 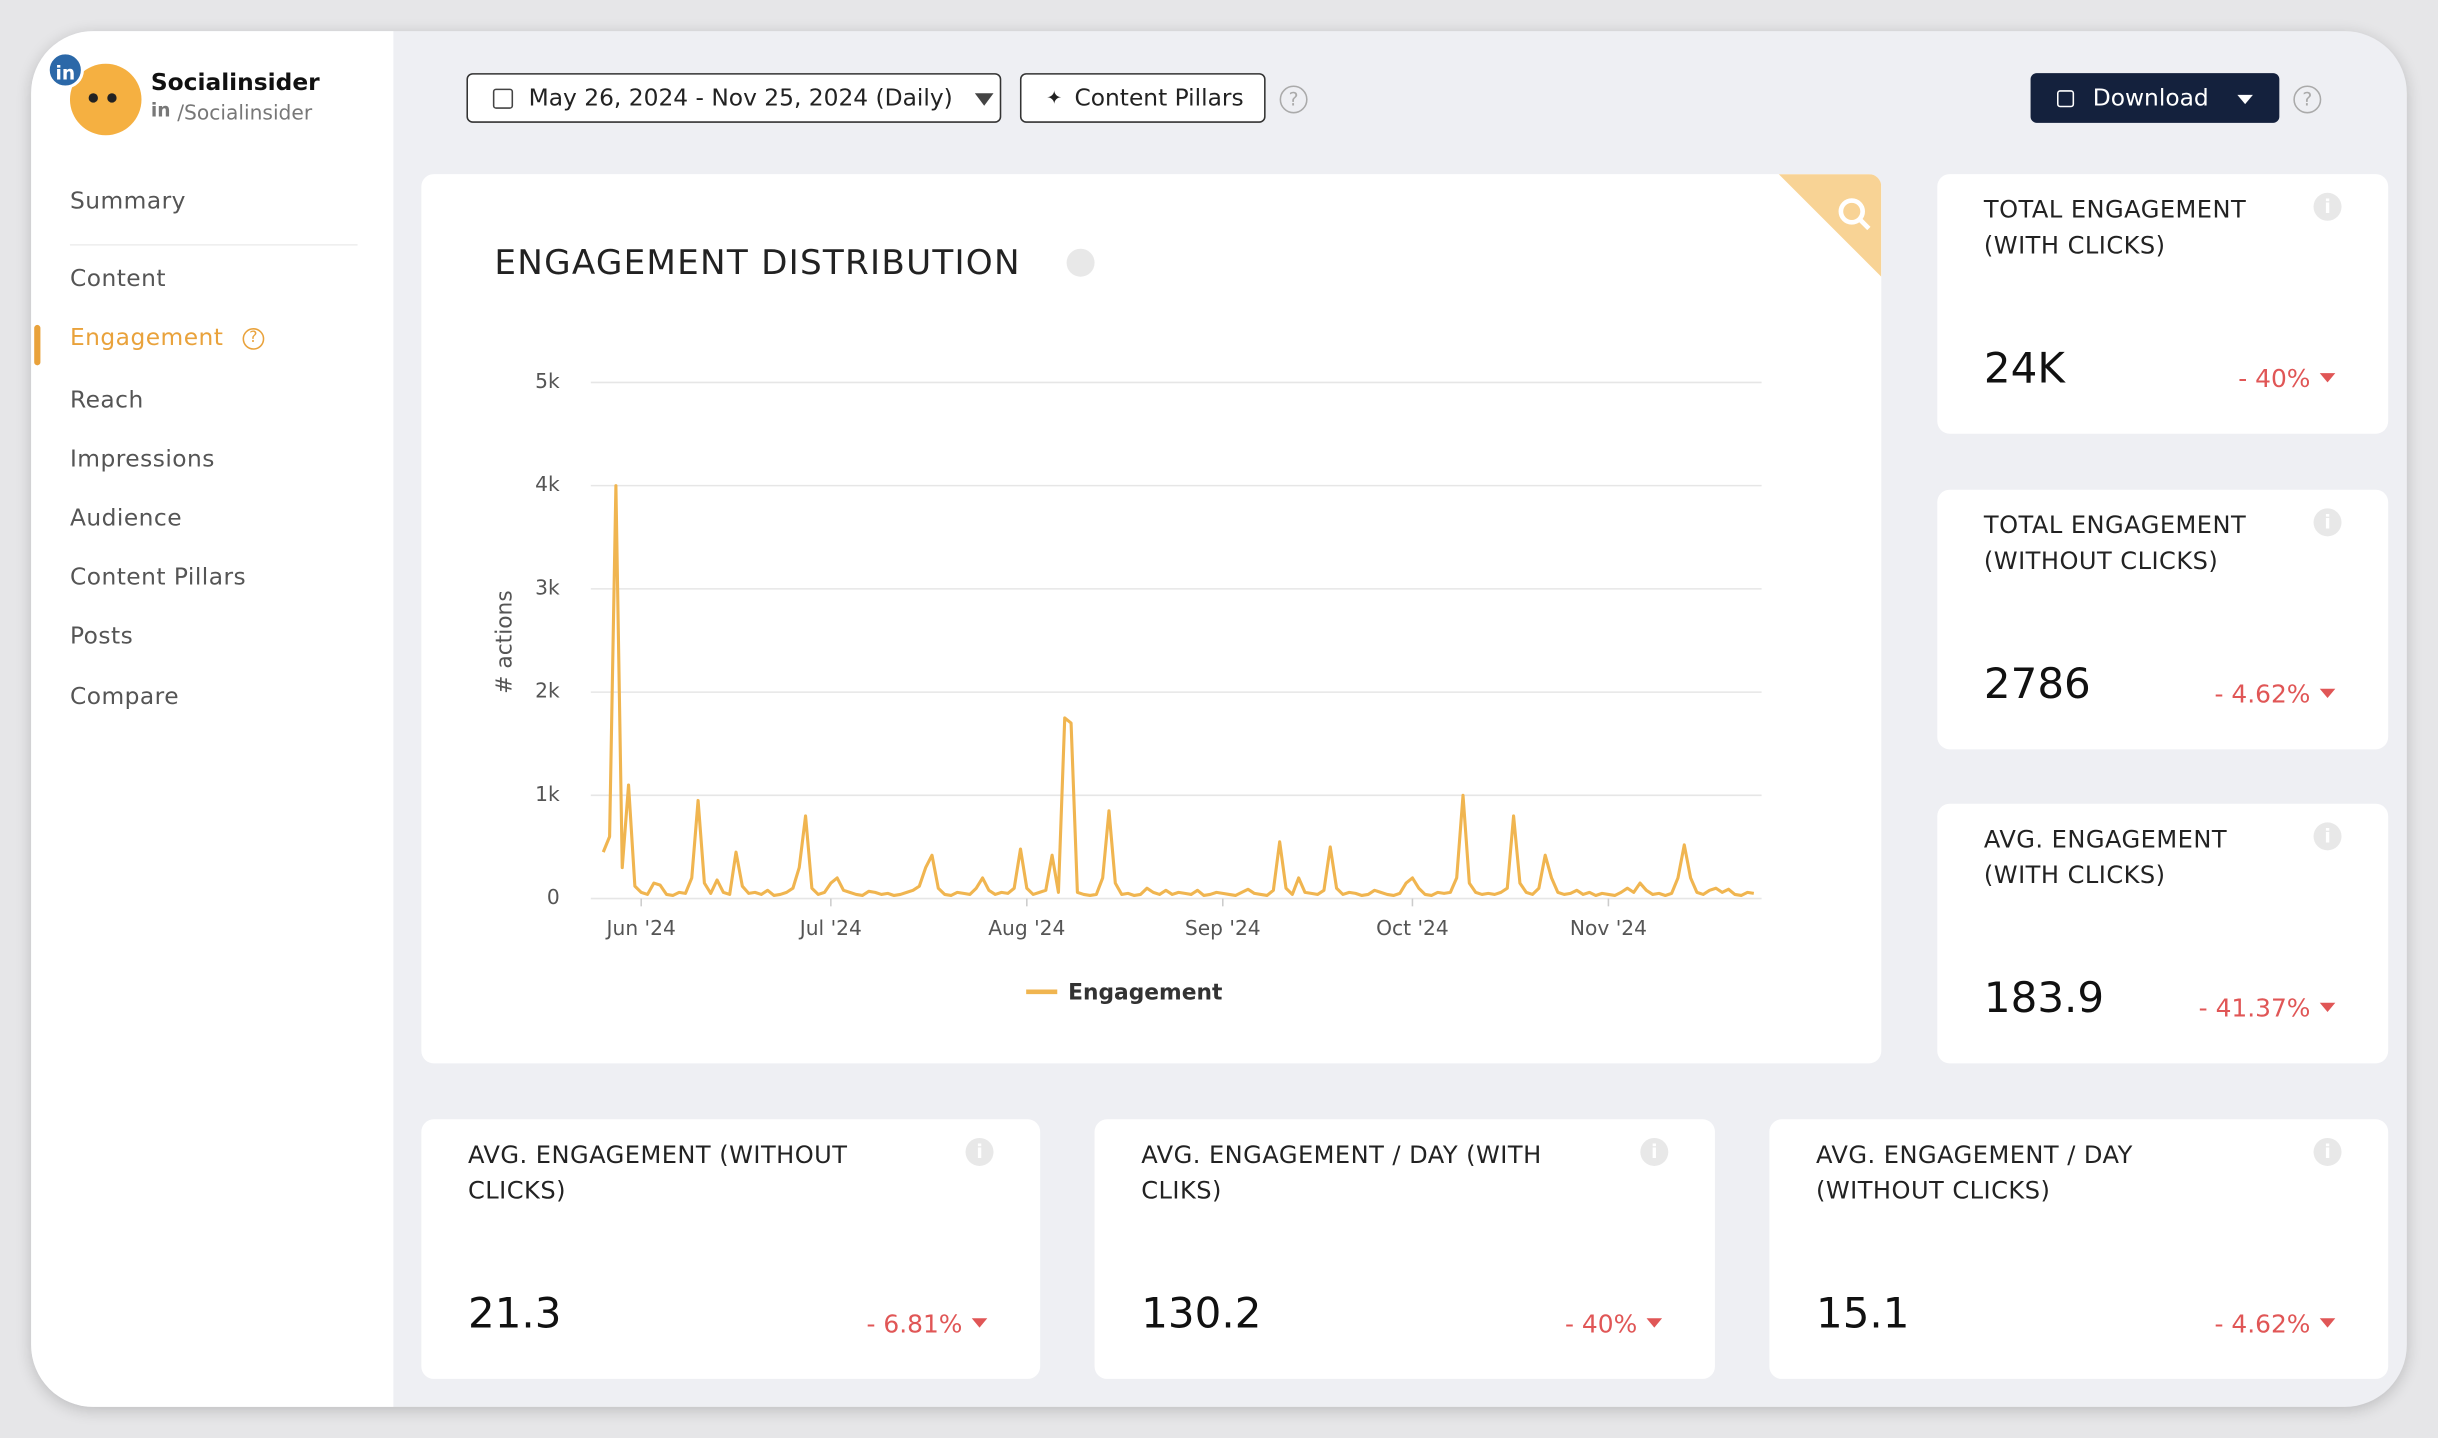 What do you see at coordinates (37, 345) in the screenshot?
I see `active-indicator` at bounding box center [37, 345].